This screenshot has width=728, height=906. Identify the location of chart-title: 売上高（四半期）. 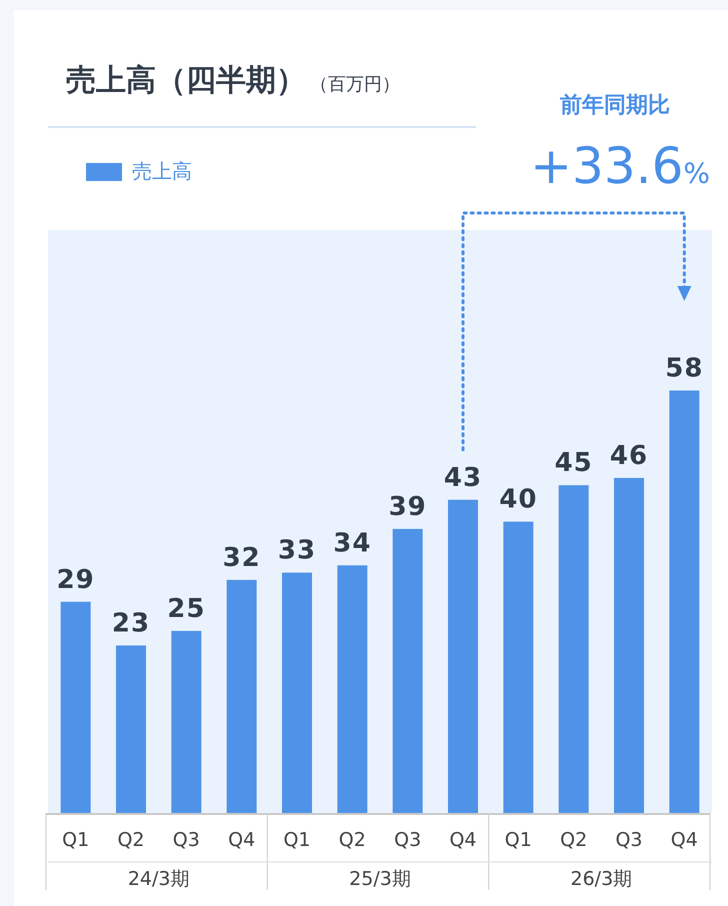
(186, 80).